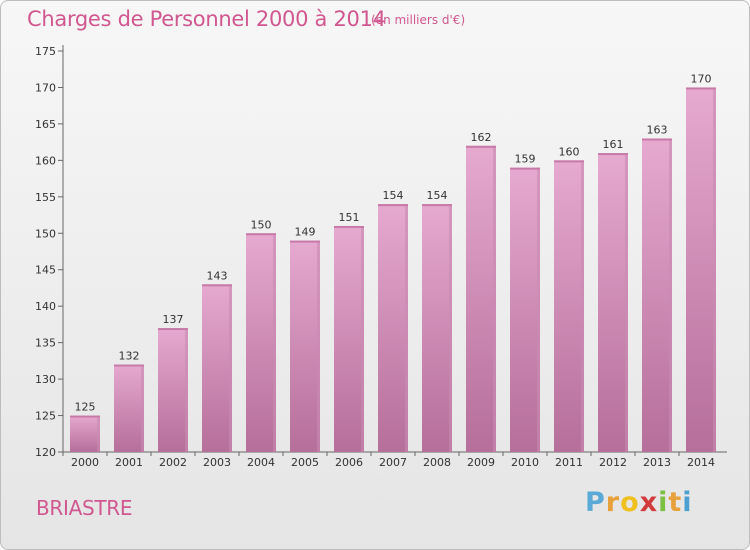 The image size is (750, 550). Describe the element at coordinates (129, 462) in the screenshot. I see `x-tick-label: 2001` at that location.